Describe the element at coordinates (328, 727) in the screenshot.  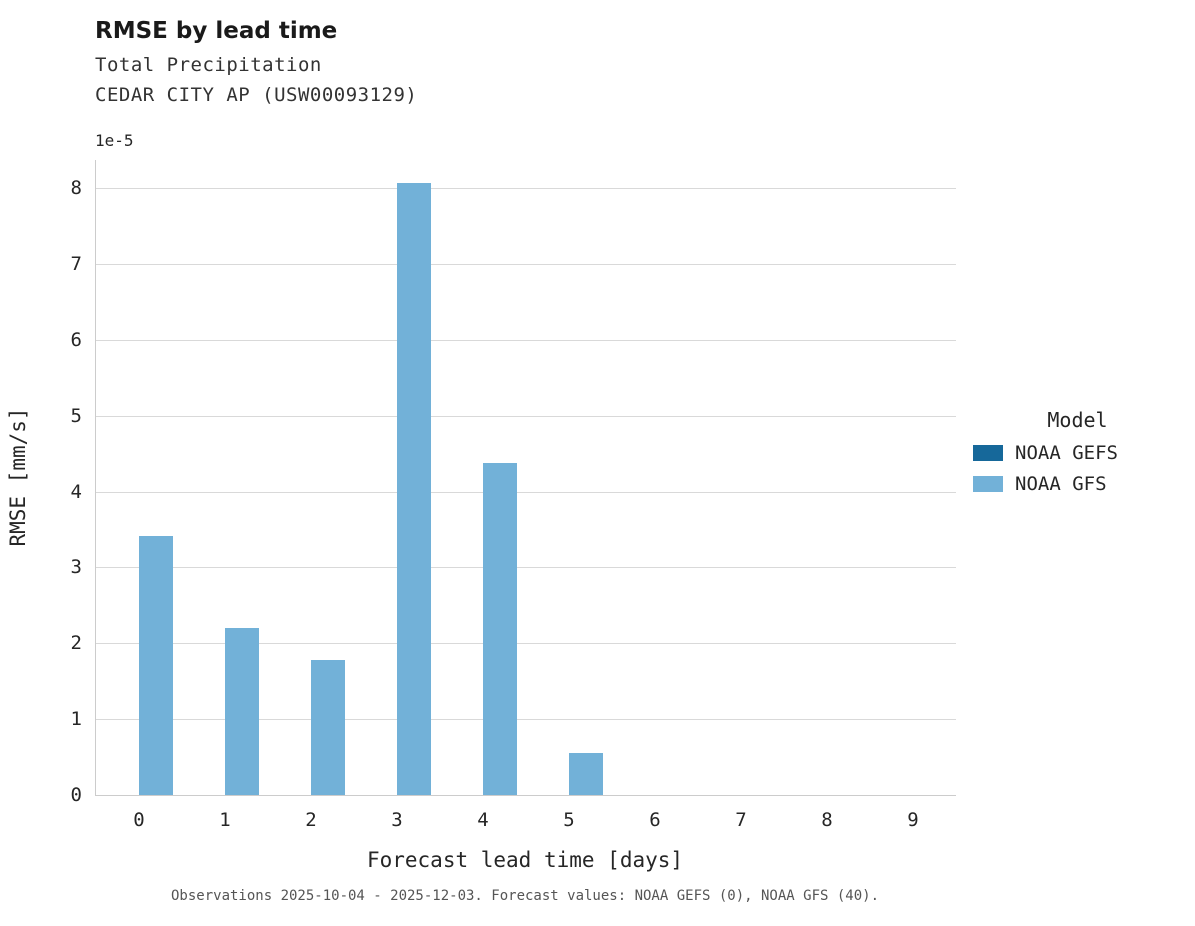
I see `bar-noaa-gfs-day2` at that location.